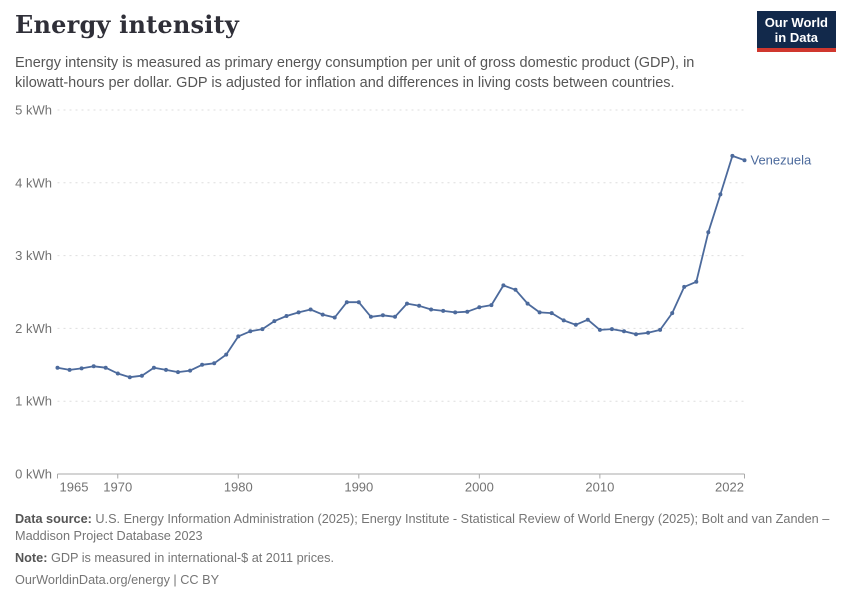 Image resolution: width=850 pixels, height=600 pixels. I want to click on x-axis-tick-label: 1990, so click(358, 487).